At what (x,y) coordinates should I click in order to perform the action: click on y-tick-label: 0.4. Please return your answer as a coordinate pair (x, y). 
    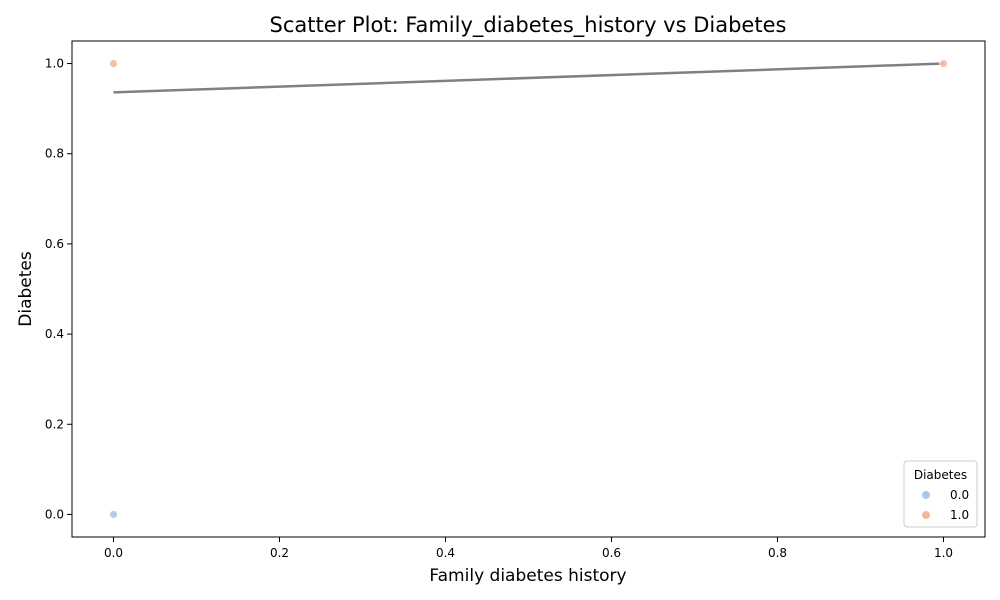
    Looking at the image, I should click on (54, 334).